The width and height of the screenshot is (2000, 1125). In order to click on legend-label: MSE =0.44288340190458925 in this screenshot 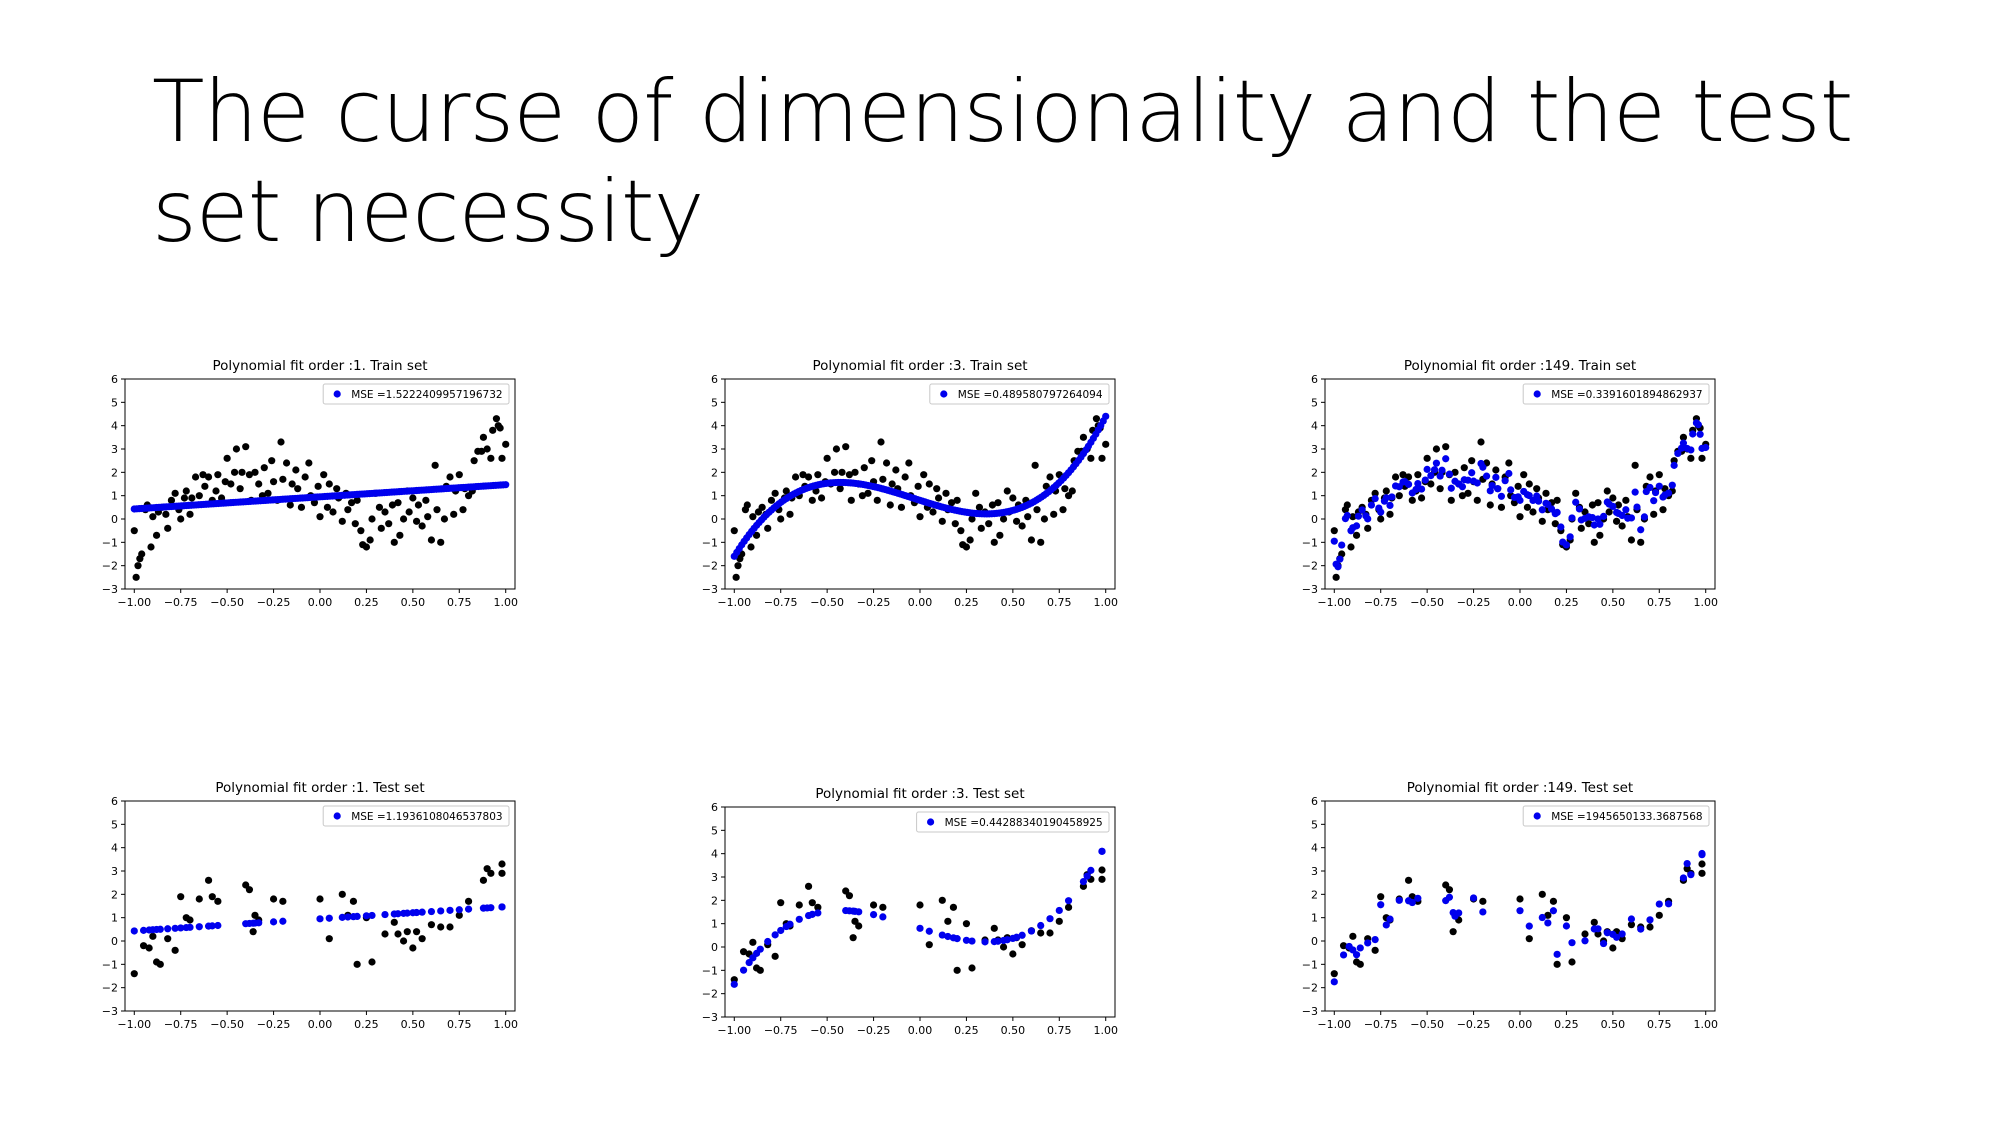, I will do `click(1024, 823)`.